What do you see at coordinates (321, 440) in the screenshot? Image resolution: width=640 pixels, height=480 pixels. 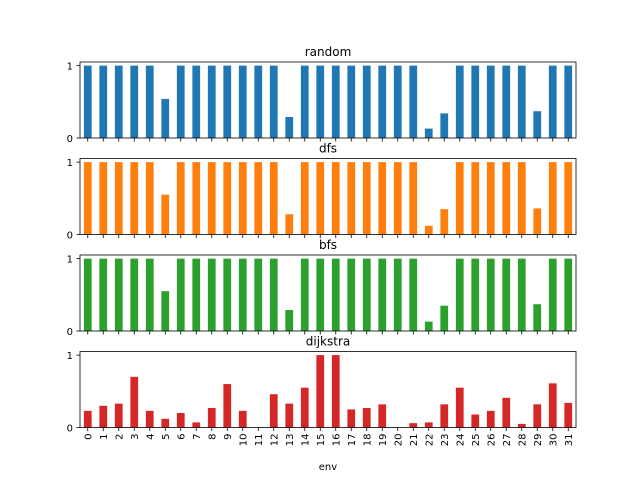 I see `x-tick-label-15: 15` at bounding box center [321, 440].